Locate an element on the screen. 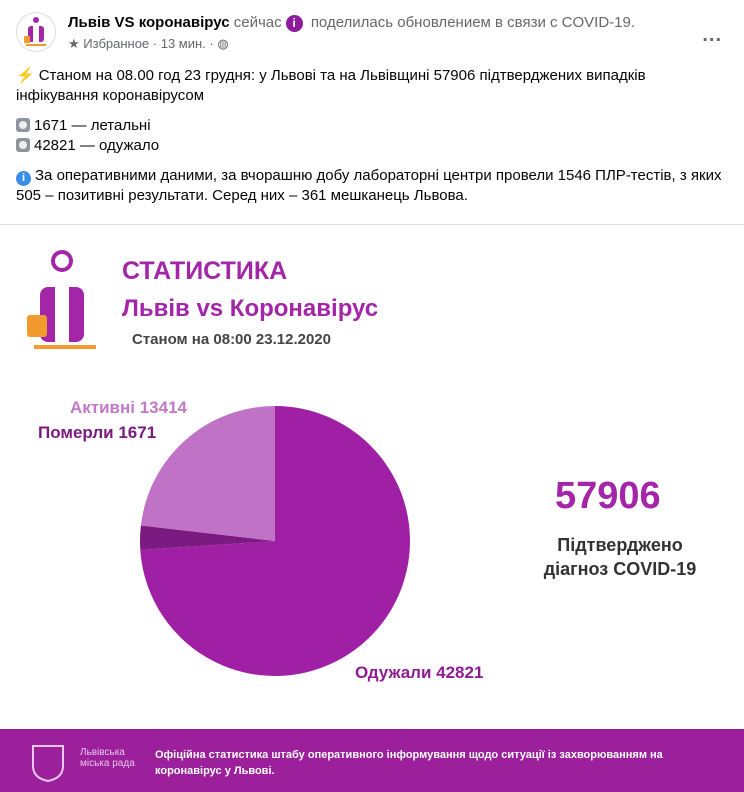 Image resolution: width=744 pixels, height=792 pixels. infographic-title: СТАТИСТИКА is located at coordinates (205, 271).